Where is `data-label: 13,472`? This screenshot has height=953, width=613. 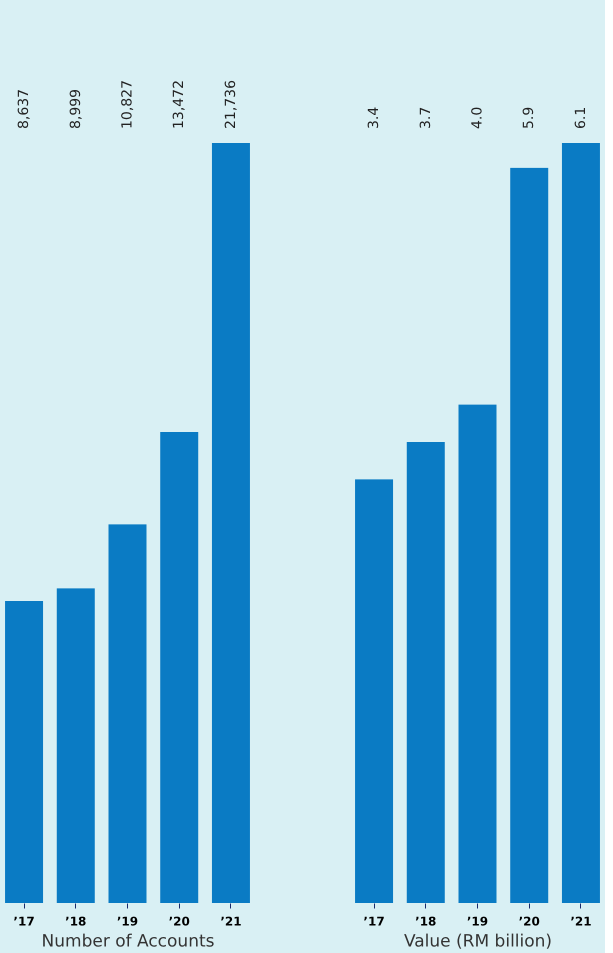
data-label: 13,472 is located at coordinates (179, 104).